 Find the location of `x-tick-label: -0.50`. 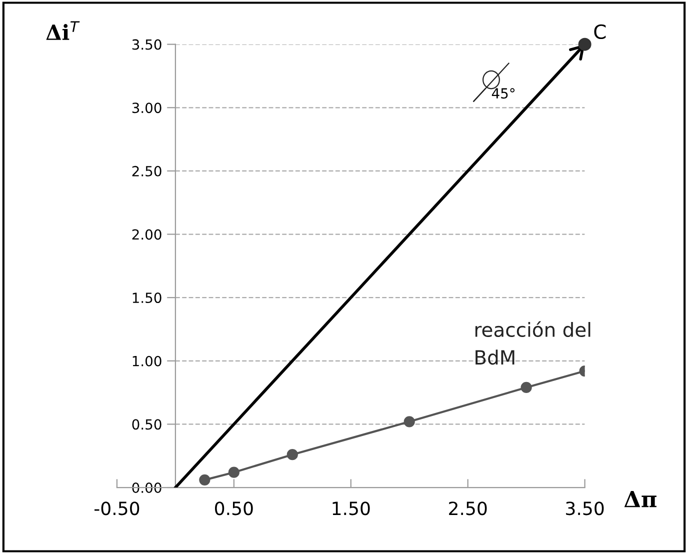

x-tick-label: -0.50 is located at coordinates (117, 509).